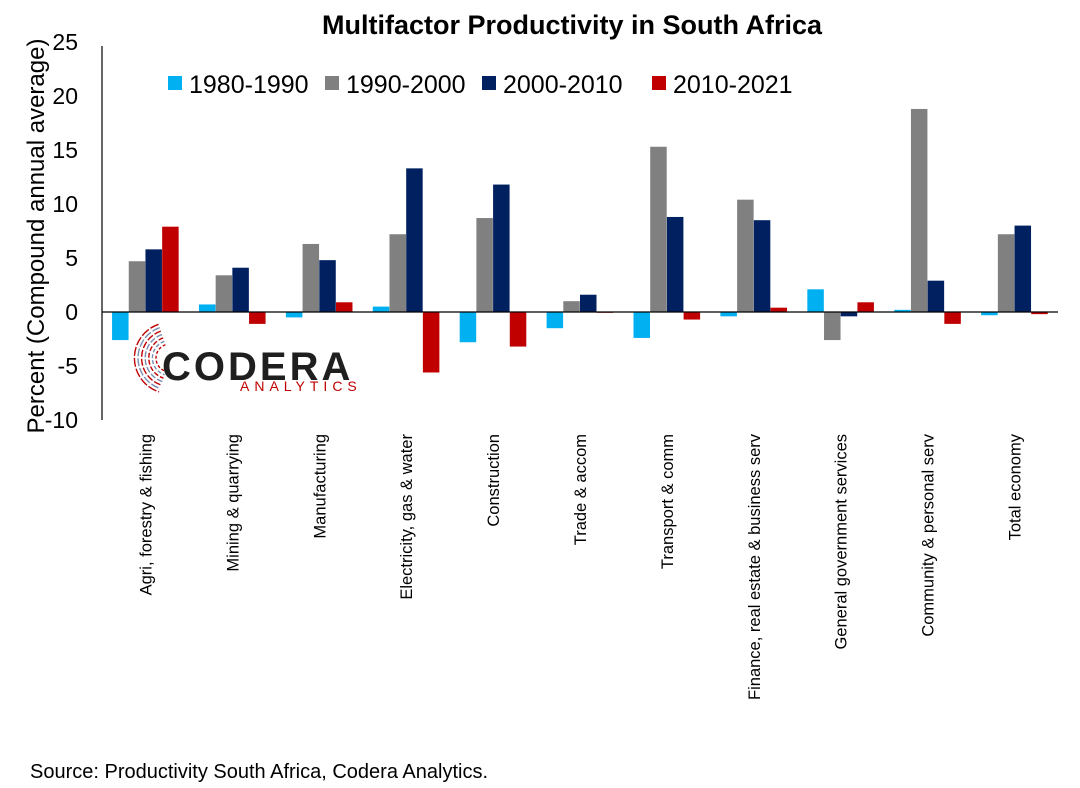 This screenshot has height=788, width=1080. I want to click on y-tick-label: 20, so click(65, 96).